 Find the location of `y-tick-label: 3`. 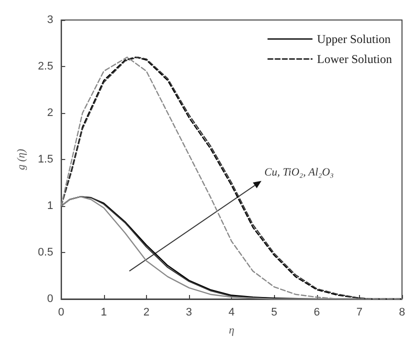

y-tick-label: 3 is located at coordinates (50, 20).